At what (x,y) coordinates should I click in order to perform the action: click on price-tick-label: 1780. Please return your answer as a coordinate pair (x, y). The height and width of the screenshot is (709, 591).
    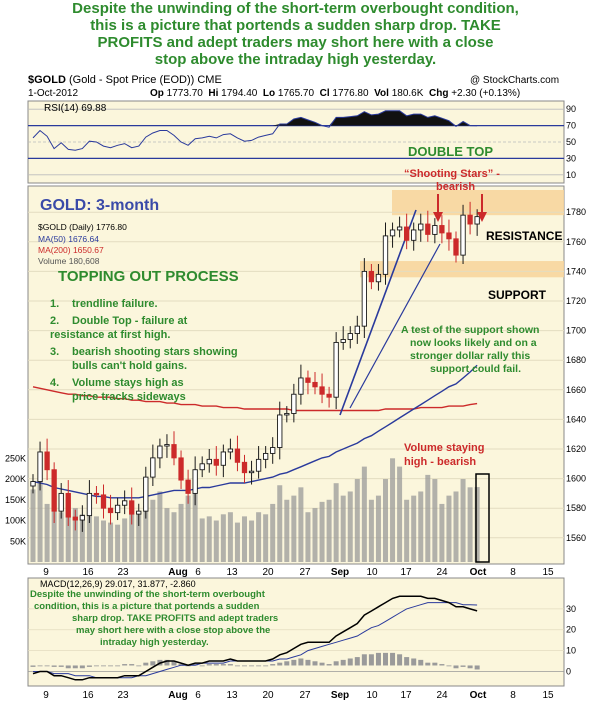
    Looking at the image, I should click on (576, 212).